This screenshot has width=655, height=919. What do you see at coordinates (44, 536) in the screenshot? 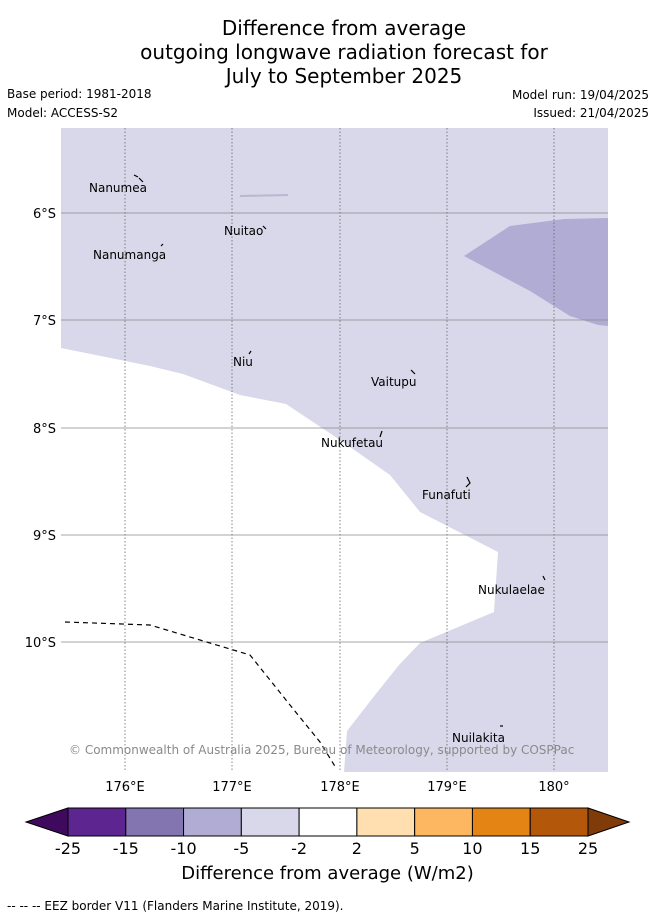
I see `lat-label: 9°S` at bounding box center [44, 536].